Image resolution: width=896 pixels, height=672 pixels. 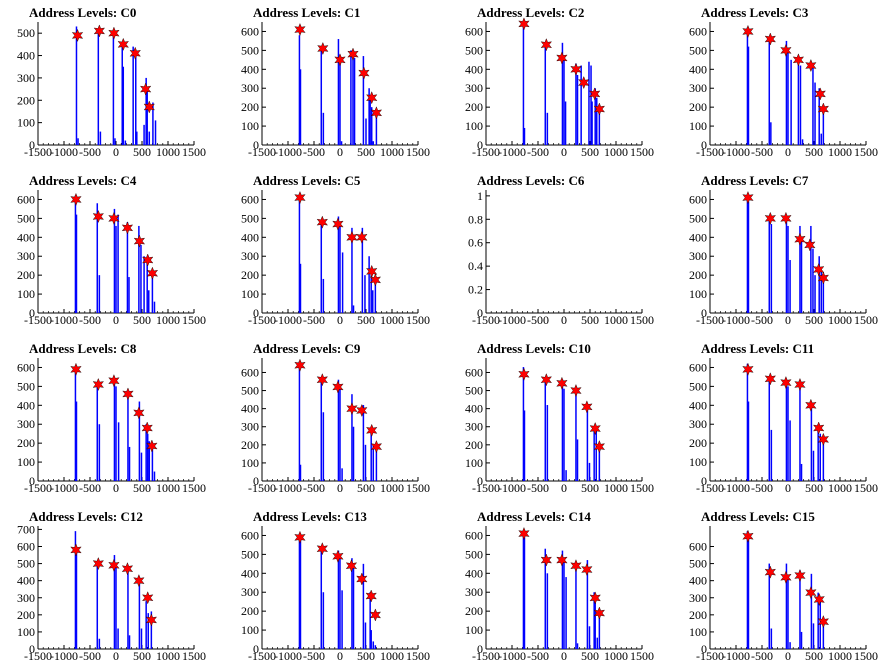 What do you see at coordinates (86, 516) in the screenshot?
I see `chart-title: Address Levels: C12` at bounding box center [86, 516].